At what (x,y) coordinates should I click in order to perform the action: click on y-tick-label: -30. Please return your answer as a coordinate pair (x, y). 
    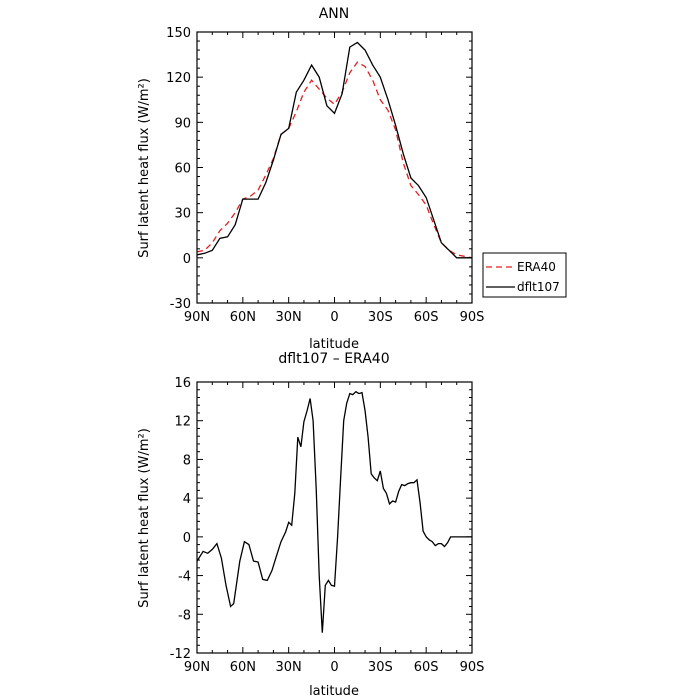
    Looking at the image, I should click on (180, 304).